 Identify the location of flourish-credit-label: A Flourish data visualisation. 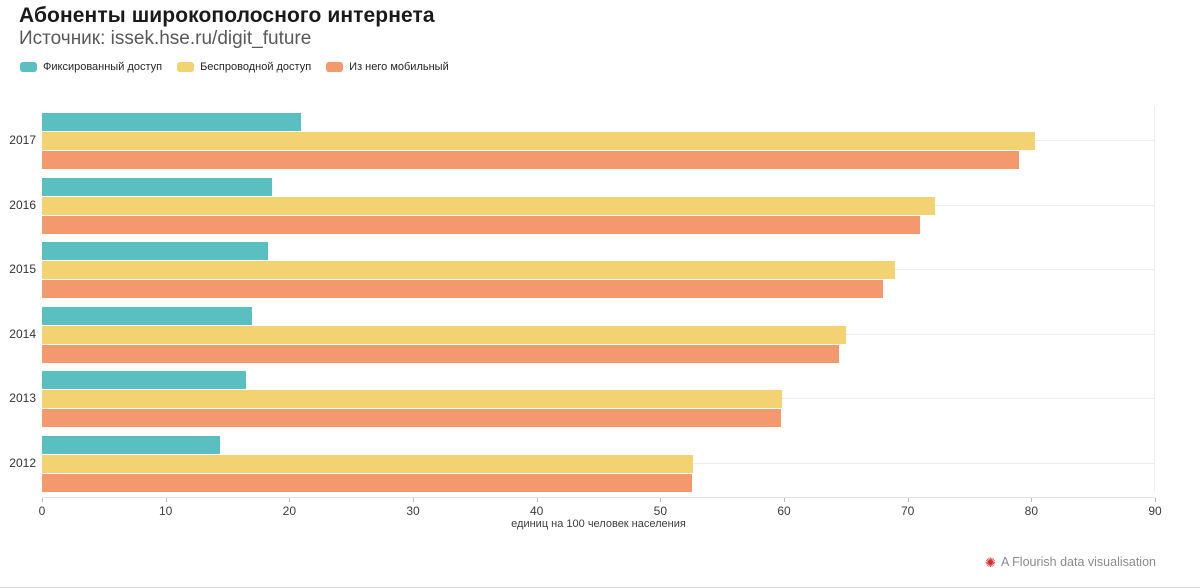
(1078, 562).